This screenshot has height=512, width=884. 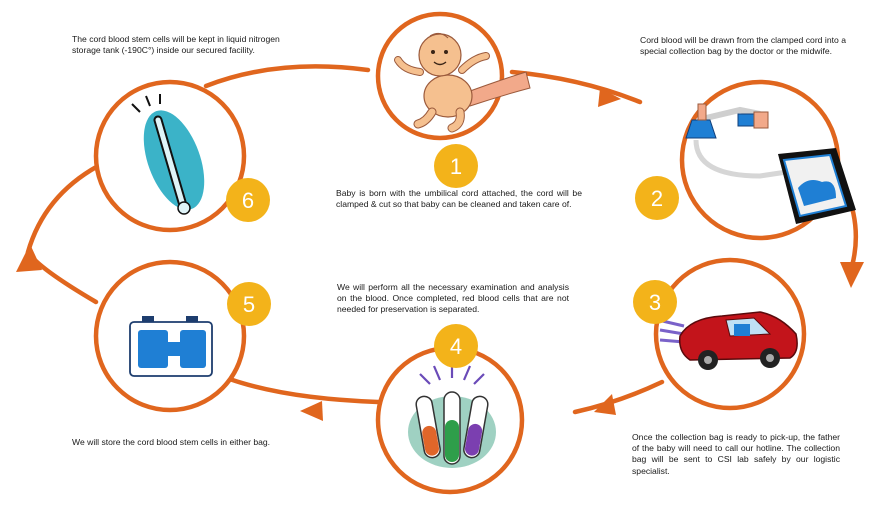 I want to click on step-5-number: 5, so click(x=249, y=304).